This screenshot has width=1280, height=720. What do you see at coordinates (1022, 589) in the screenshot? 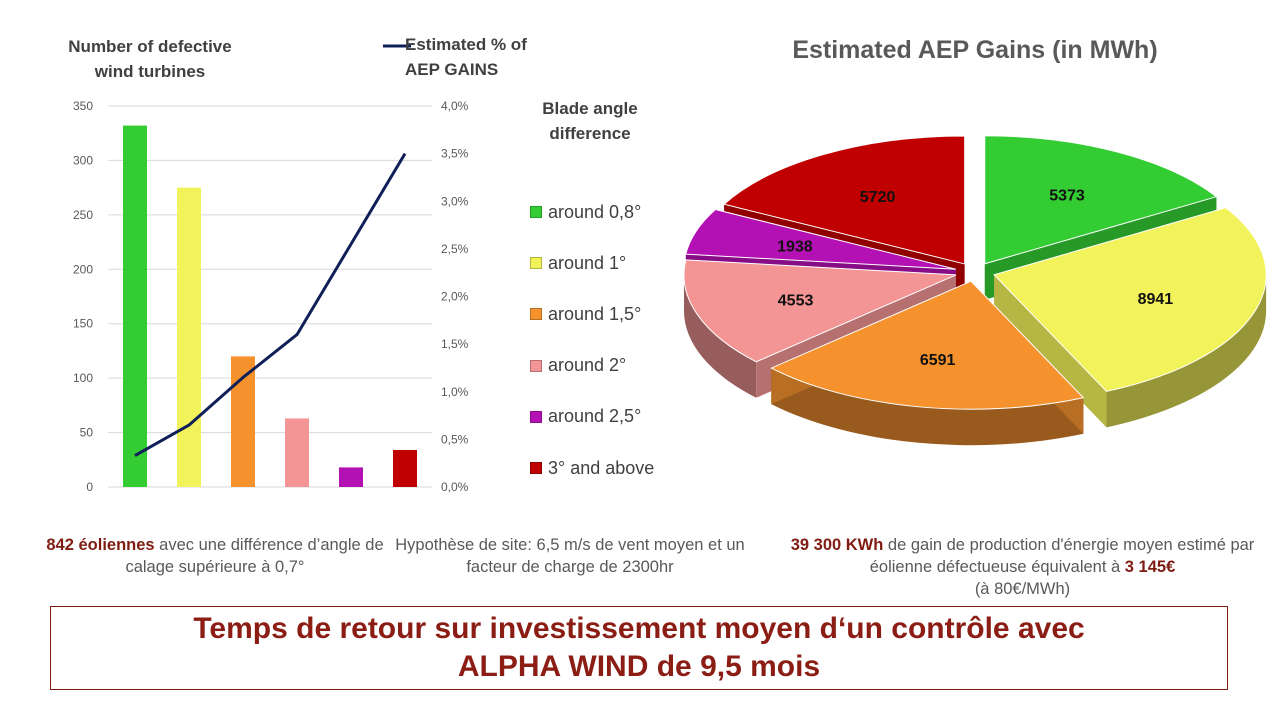
I see `note-gain-rate: (à 80€/MWh)` at bounding box center [1022, 589].